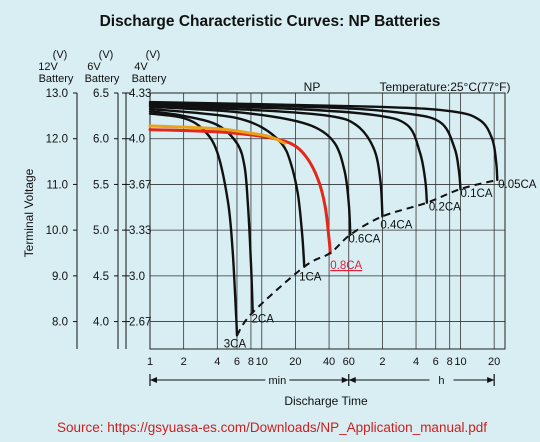  I want to click on x-tick-label: 1, so click(150, 362).